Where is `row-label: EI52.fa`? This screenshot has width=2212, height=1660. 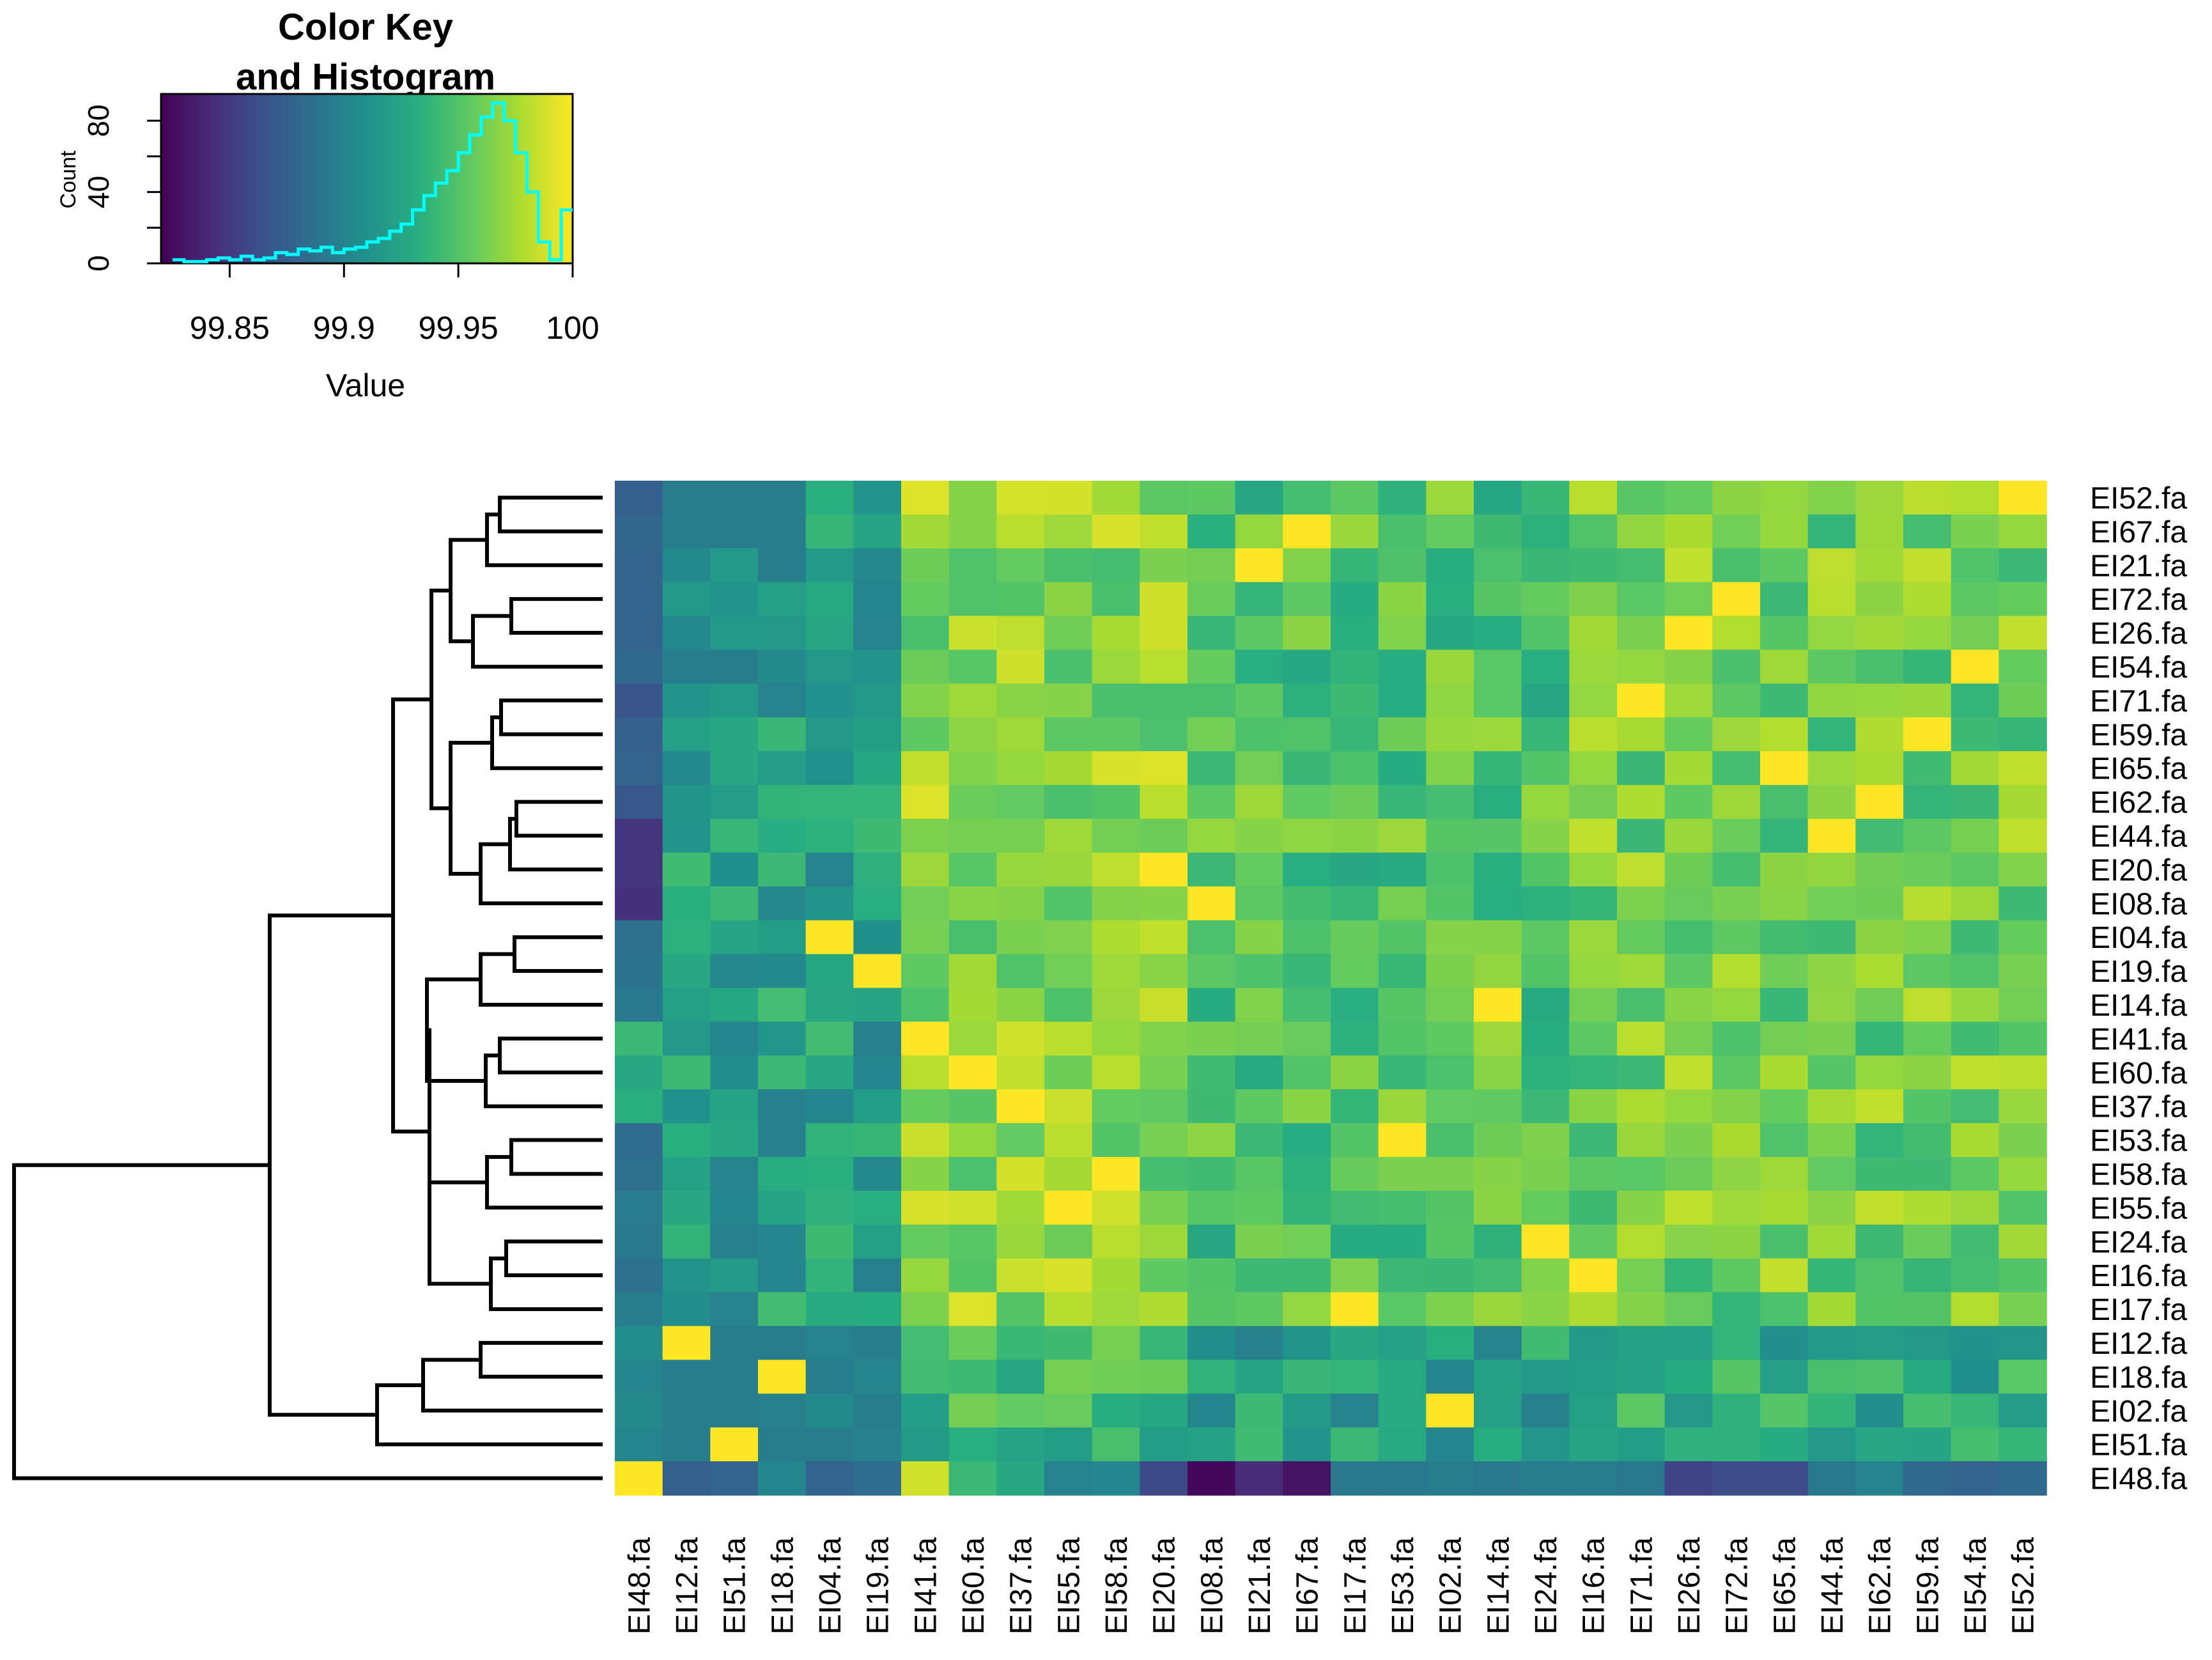 row-label: EI52.fa is located at coordinates (2139, 499).